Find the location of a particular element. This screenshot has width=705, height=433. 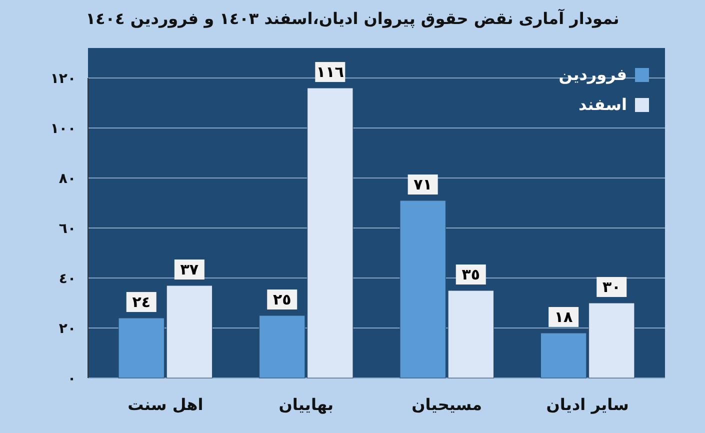

data-label: ٧١ is located at coordinates (423, 185).